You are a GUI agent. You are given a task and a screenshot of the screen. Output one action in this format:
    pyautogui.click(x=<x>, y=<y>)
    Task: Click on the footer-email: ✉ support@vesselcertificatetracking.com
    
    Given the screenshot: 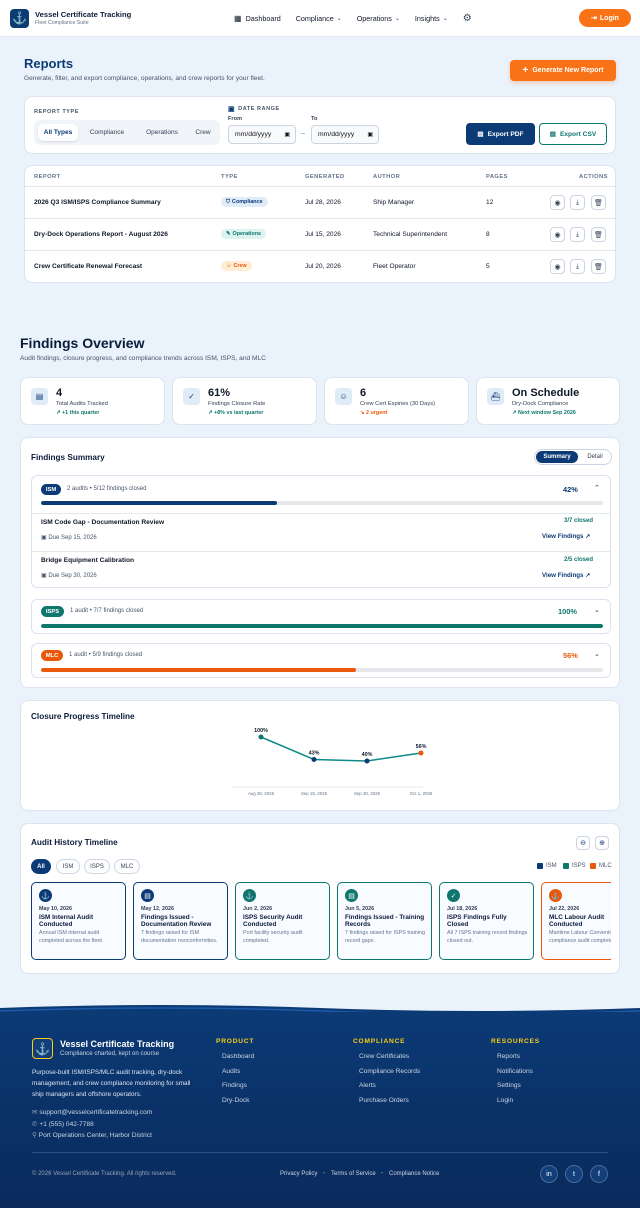 What is the action you would take?
    pyautogui.click(x=92, y=1112)
    